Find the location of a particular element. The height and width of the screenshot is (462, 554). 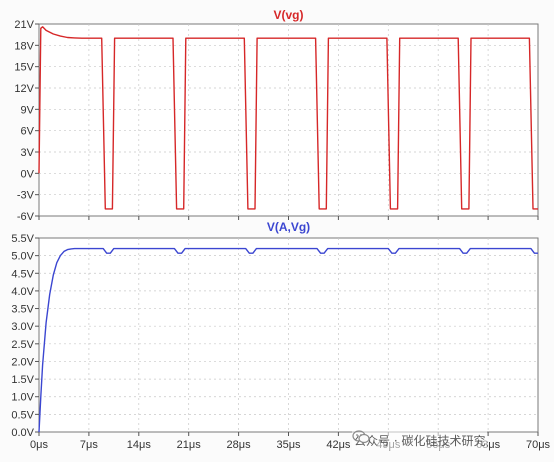

x-tick-label: 28μs is located at coordinates (239, 445).